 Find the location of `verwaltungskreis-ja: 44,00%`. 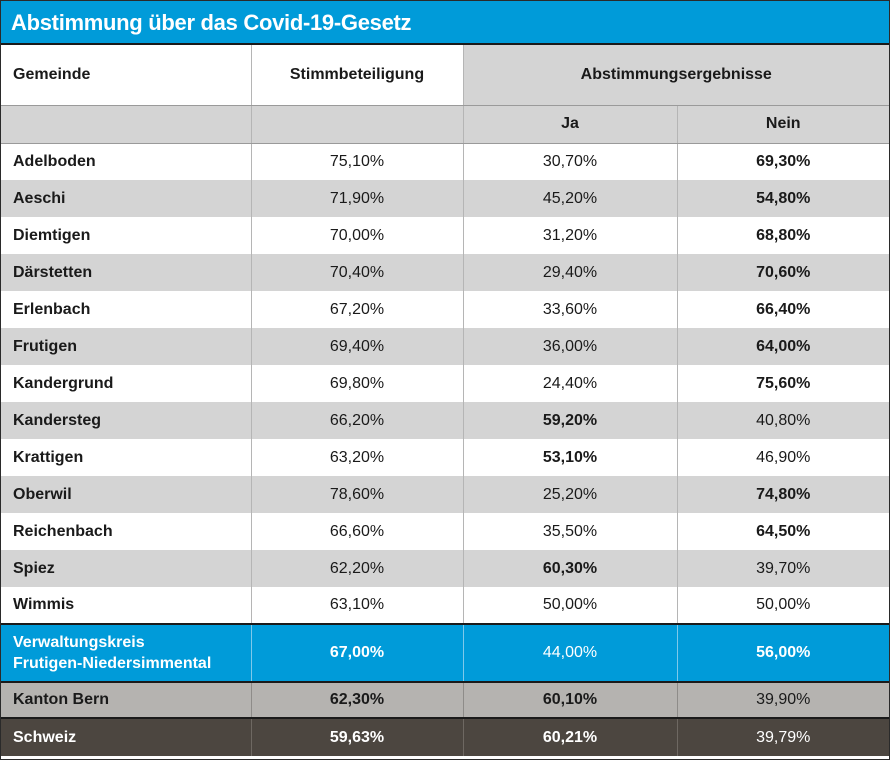

verwaltungskreis-ja: 44,00% is located at coordinates (570, 652).